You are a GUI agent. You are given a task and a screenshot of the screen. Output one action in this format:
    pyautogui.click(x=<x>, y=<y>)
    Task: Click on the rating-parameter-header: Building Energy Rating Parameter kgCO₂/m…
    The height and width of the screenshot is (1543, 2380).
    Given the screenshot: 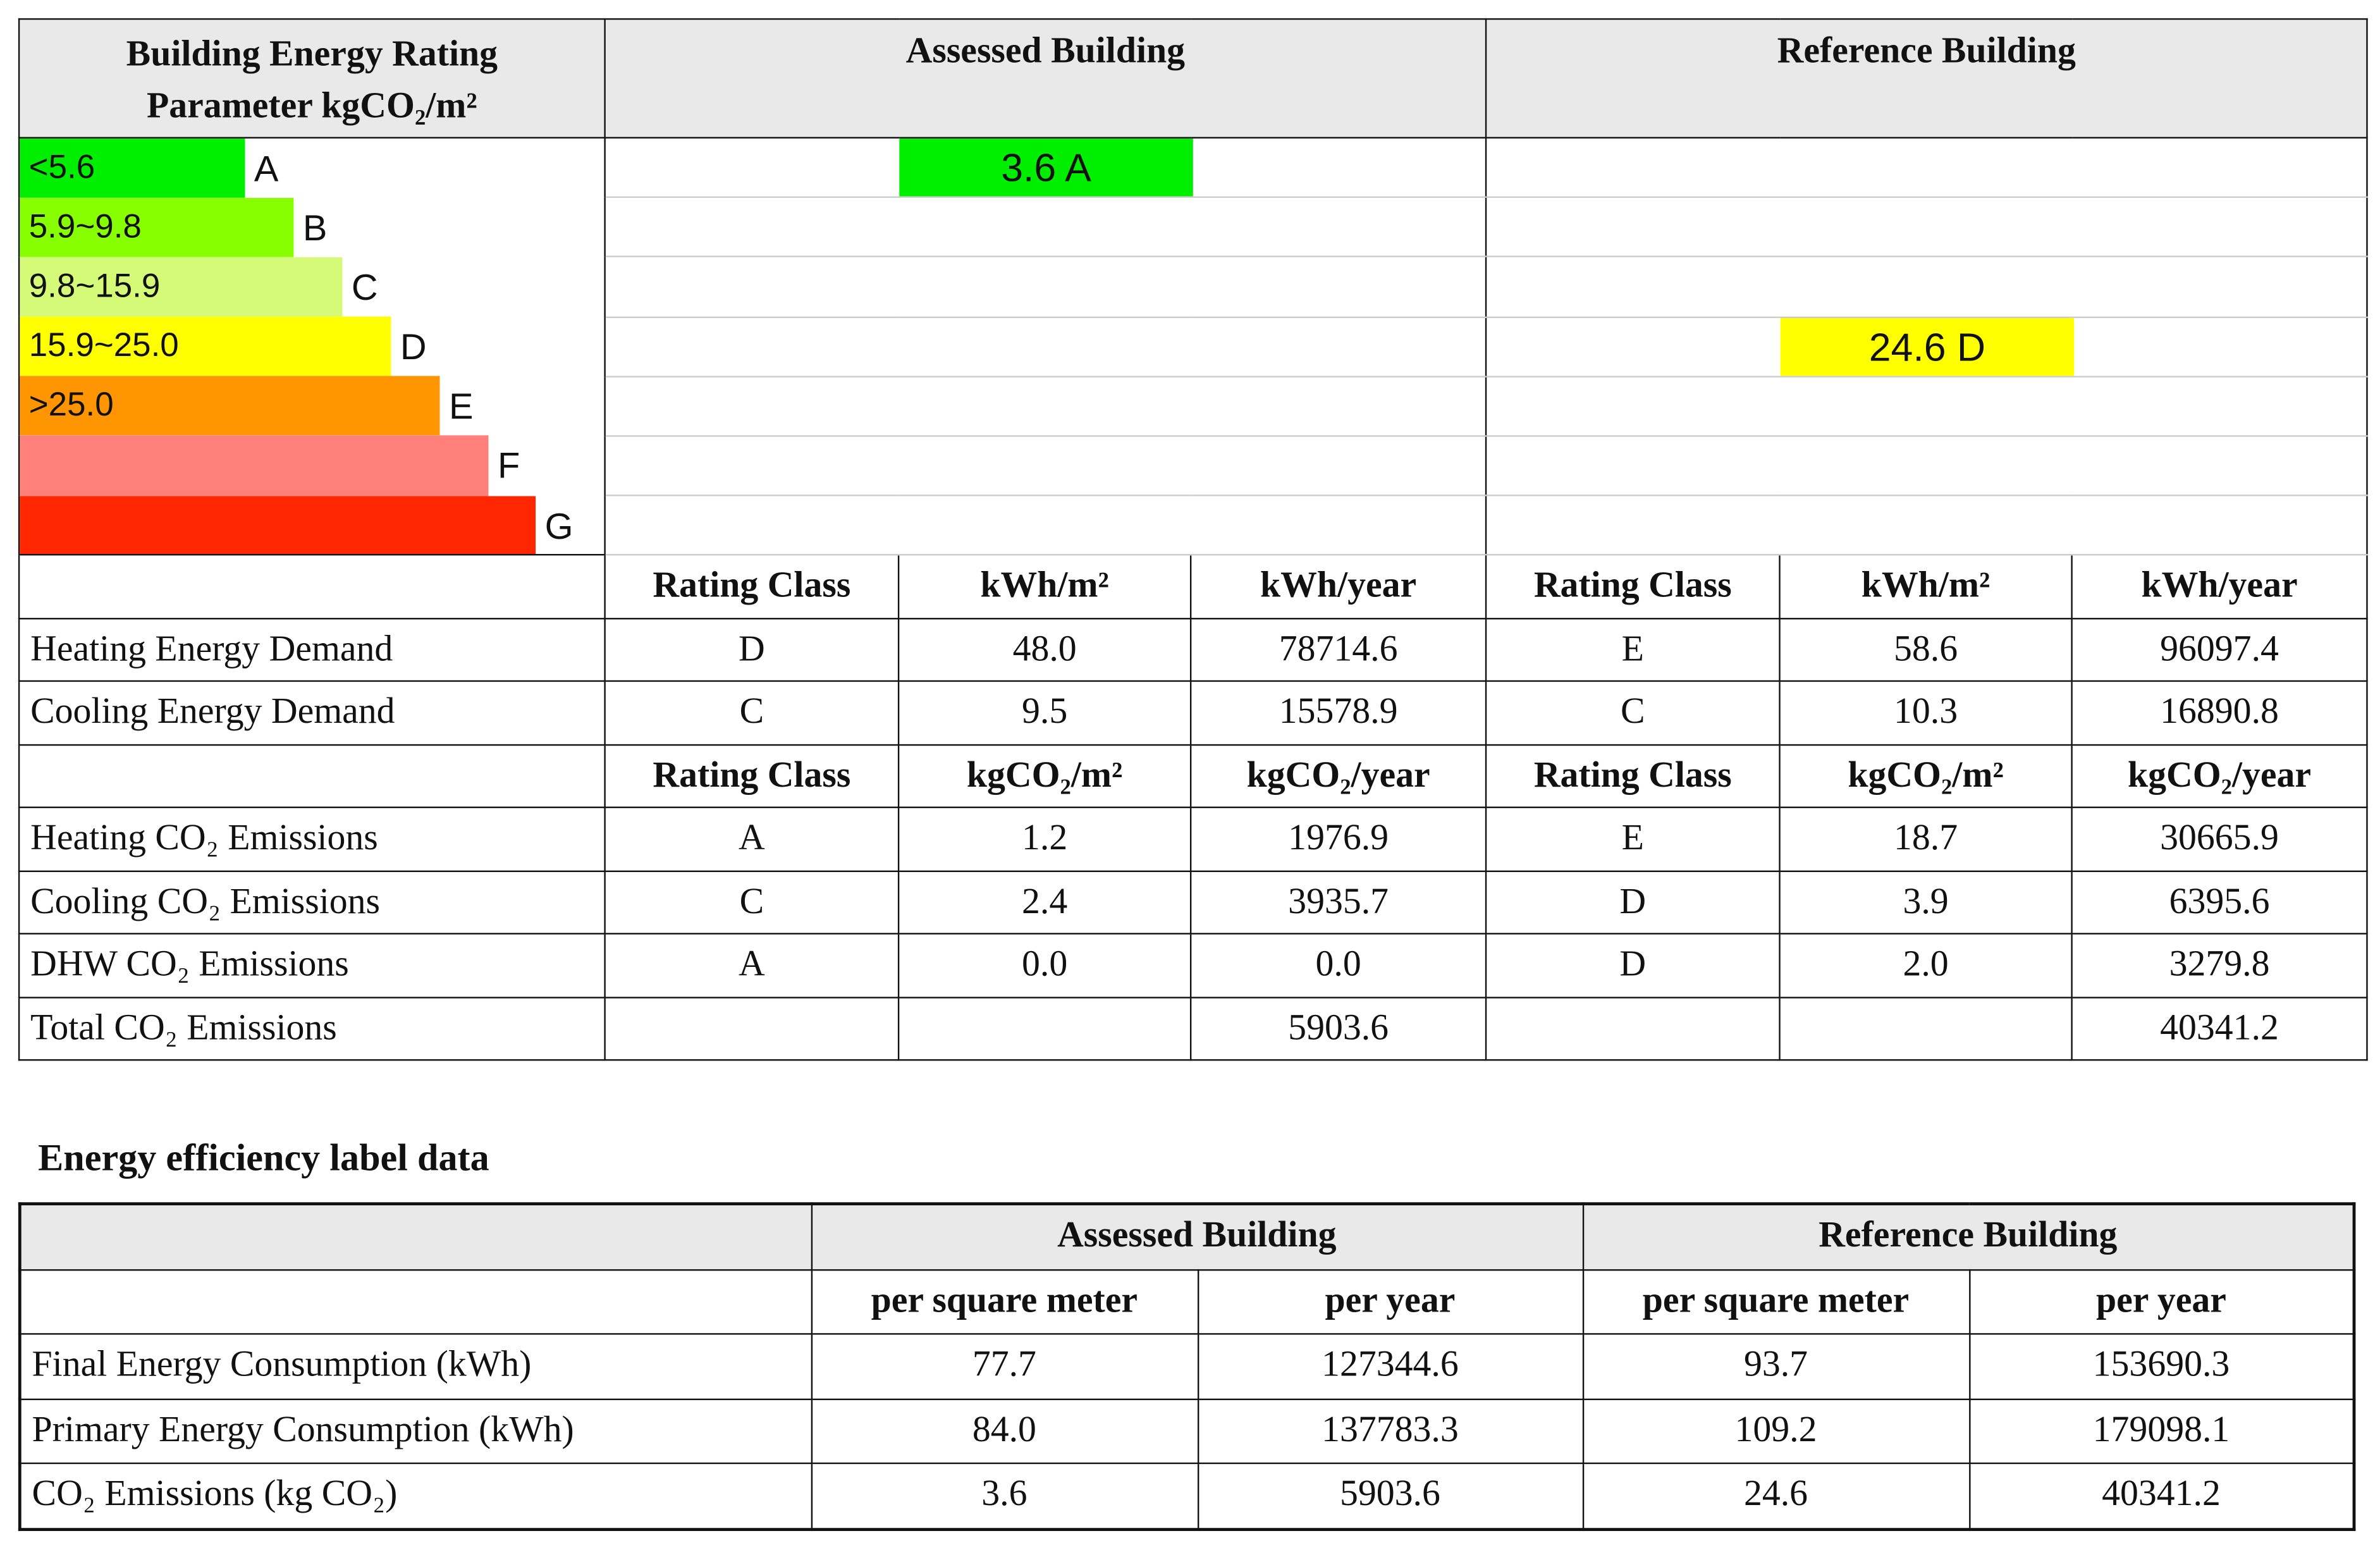 What is the action you would take?
    pyautogui.click(x=312, y=78)
    